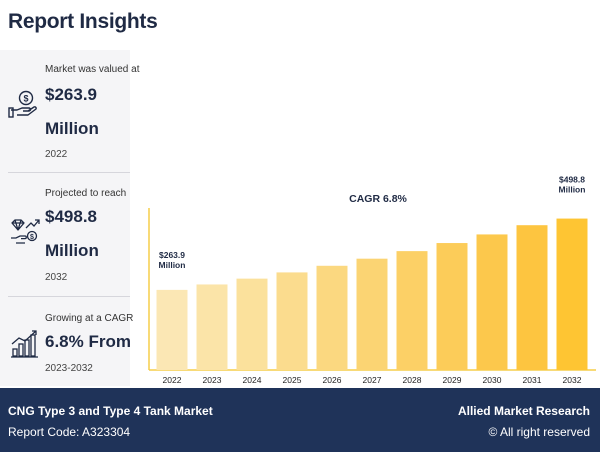 Image resolution: width=600 pixels, height=452 pixels. I want to click on bar-2026, so click(332, 317).